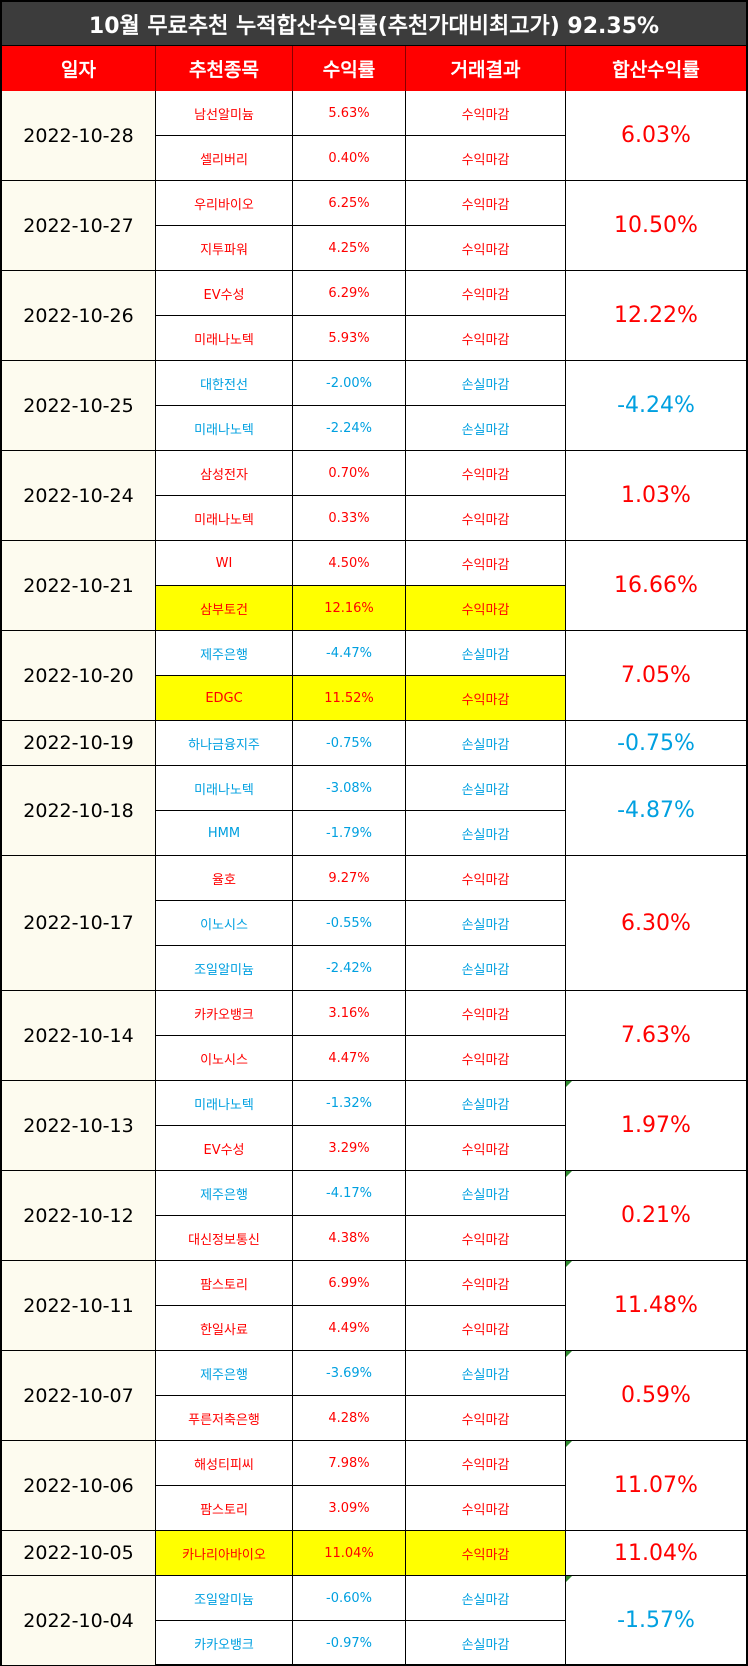  Describe the element at coordinates (224, 698) in the screenshot. I see `stock-name-cell: EDGC` at that location.